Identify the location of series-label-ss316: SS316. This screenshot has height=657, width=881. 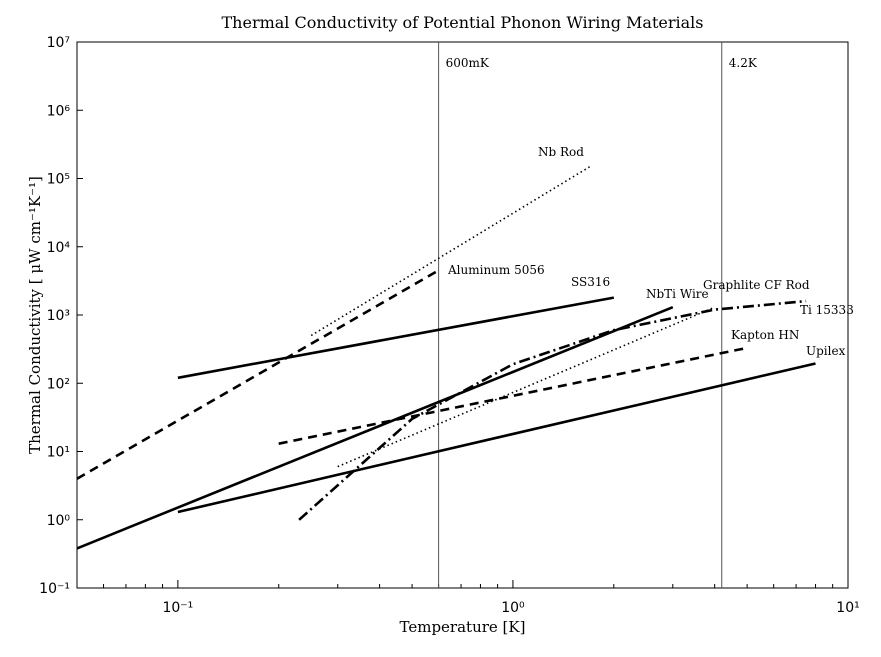
(590, 282).